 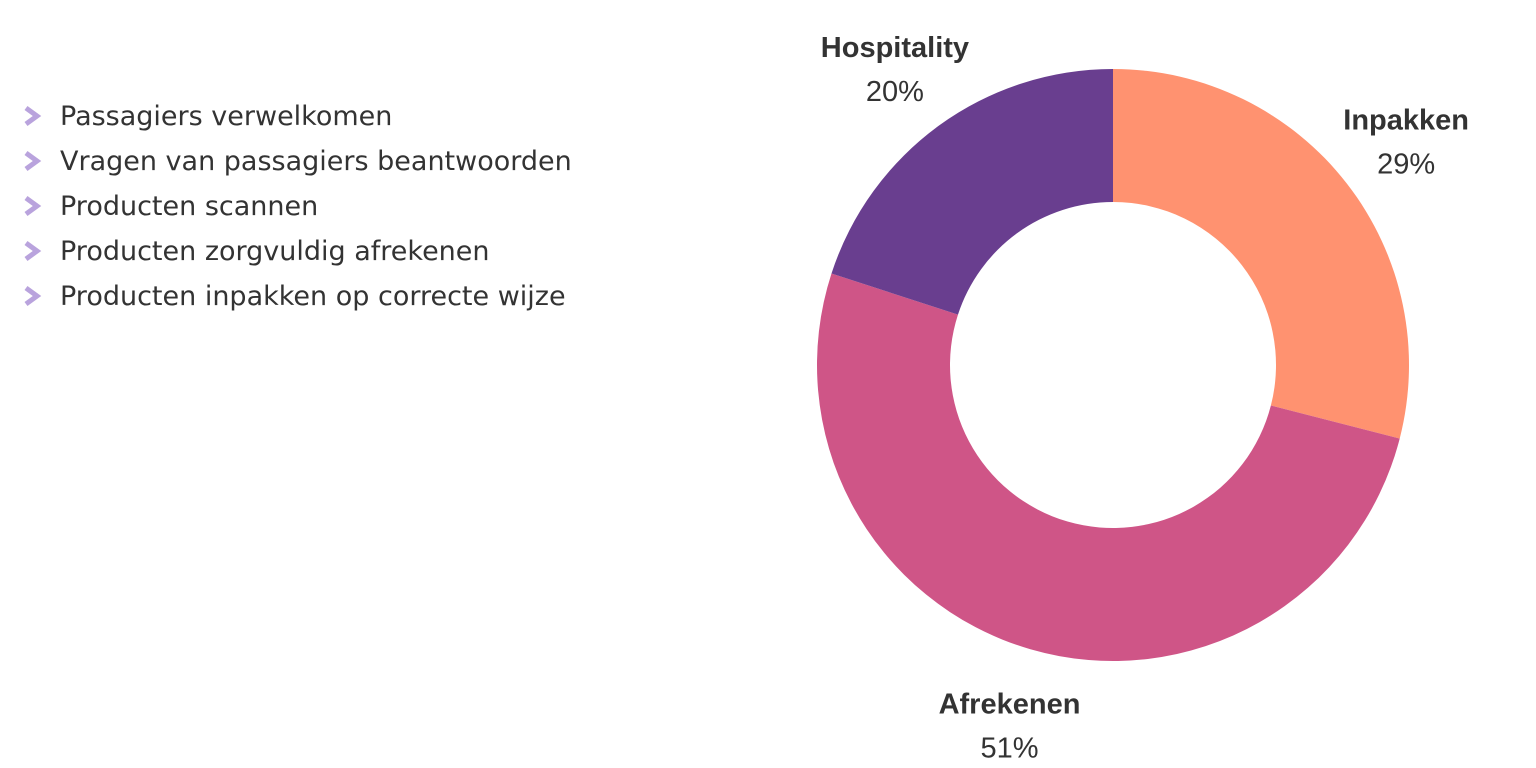 What do you see at coordinates (1406, 165) in the screenshot?
I see `slice-value-inpakken: 29%` at bounding box center [1406, 165].